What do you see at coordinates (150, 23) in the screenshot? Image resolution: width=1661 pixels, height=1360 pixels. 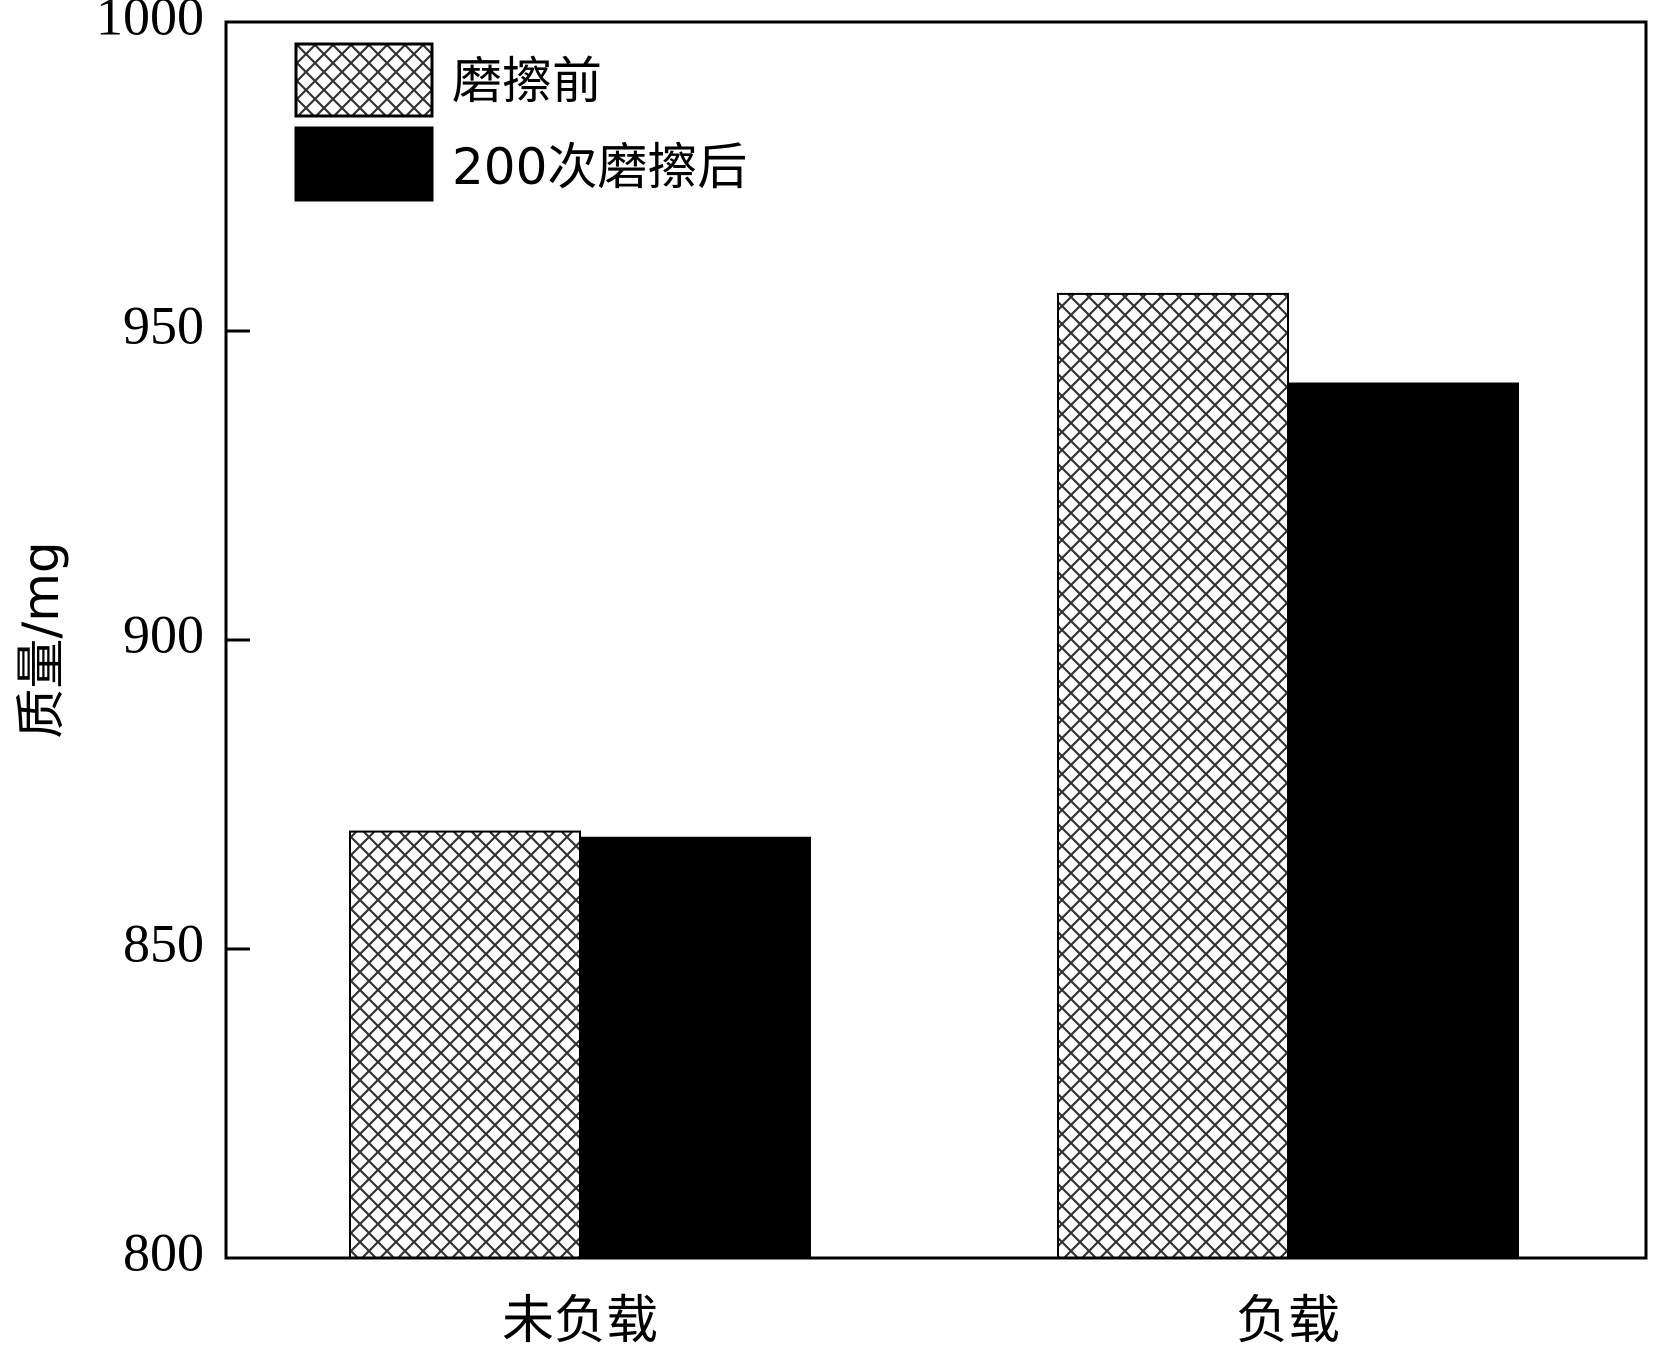 I see `y-tick-label: 1000` at bounding box center [150, 23].